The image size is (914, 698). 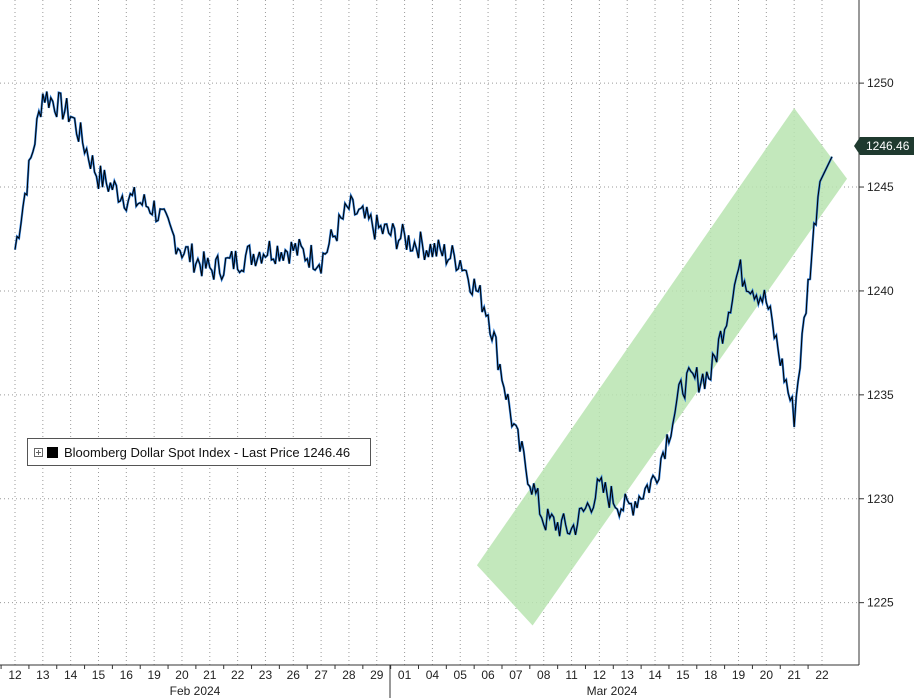 What do you see at coordinates (880, 83) in the screenshot?
I see `y-tick-label: 1250` at bounding box center [880, 83].